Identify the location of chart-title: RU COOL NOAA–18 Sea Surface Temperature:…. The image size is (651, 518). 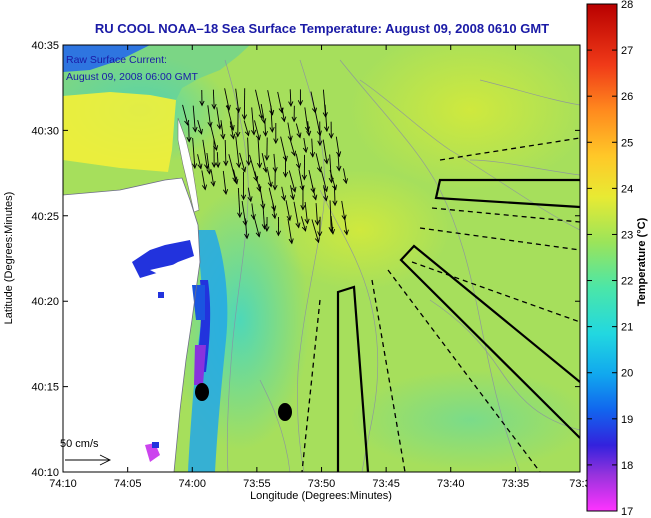
(322, 28).